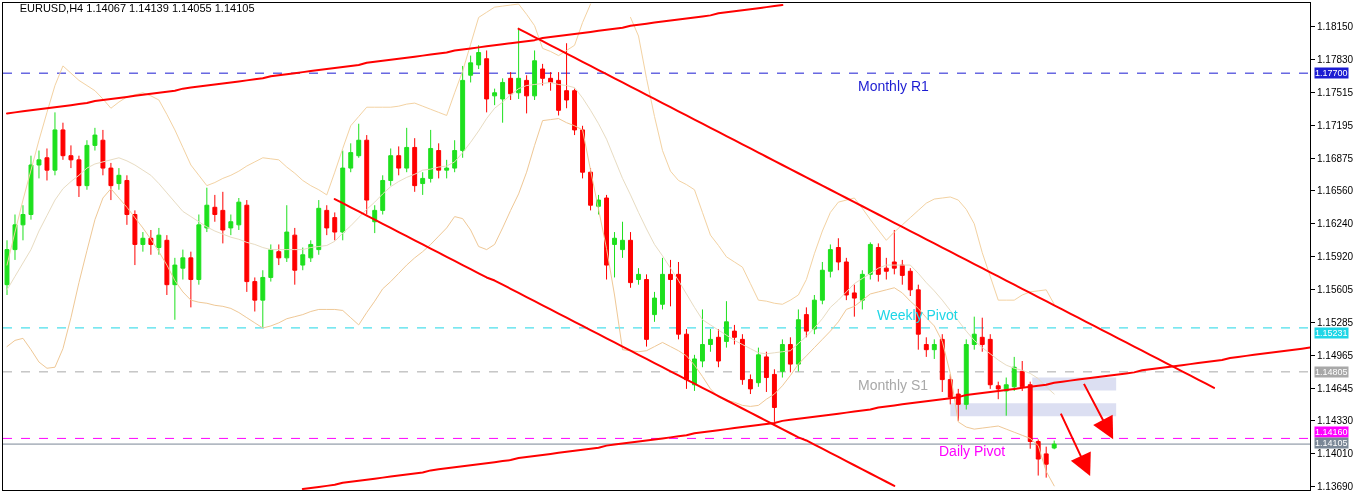  What do you see at coordinates (1331, 432) in the screenshot?
I see `text: 1.14160` at bounding box center [1331, 432].